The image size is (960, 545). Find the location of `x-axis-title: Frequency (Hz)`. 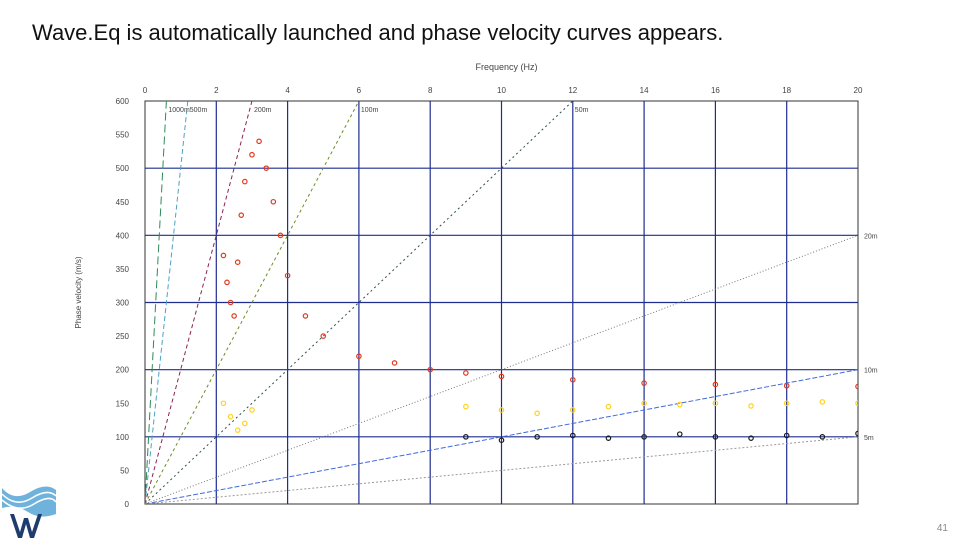

x-axis-title: Frequency (Hz) is located at coordinates (506, 67).